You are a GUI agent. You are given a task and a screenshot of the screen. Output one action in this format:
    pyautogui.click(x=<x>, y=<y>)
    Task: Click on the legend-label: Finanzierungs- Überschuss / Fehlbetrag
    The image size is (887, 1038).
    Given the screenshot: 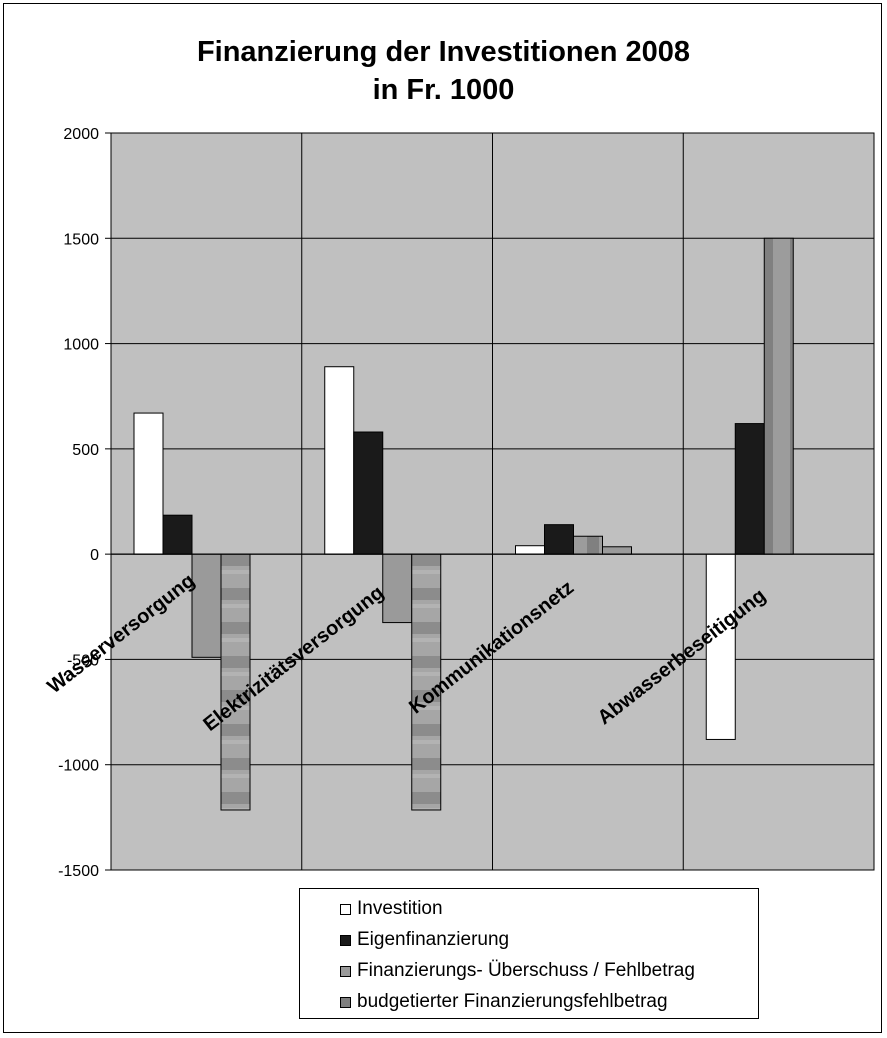 What is the action you would take?
    pyautogui.click(x=526, y=970)
    